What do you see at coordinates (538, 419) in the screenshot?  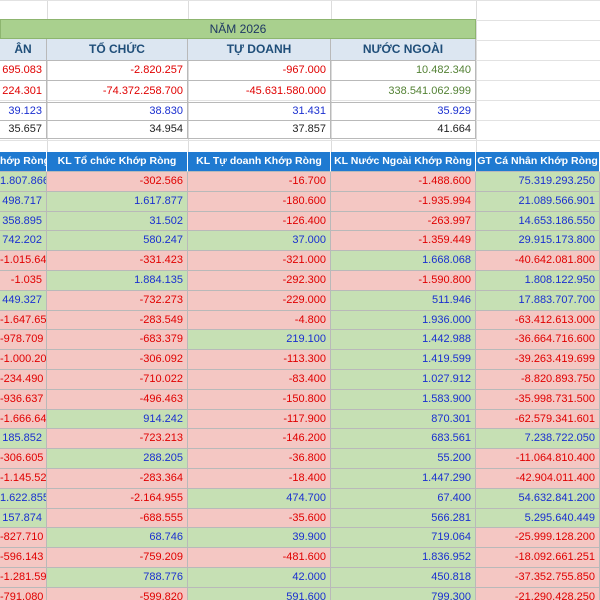 I see `data-cell: -62.579.341.601` at bounding box center [538, 419].